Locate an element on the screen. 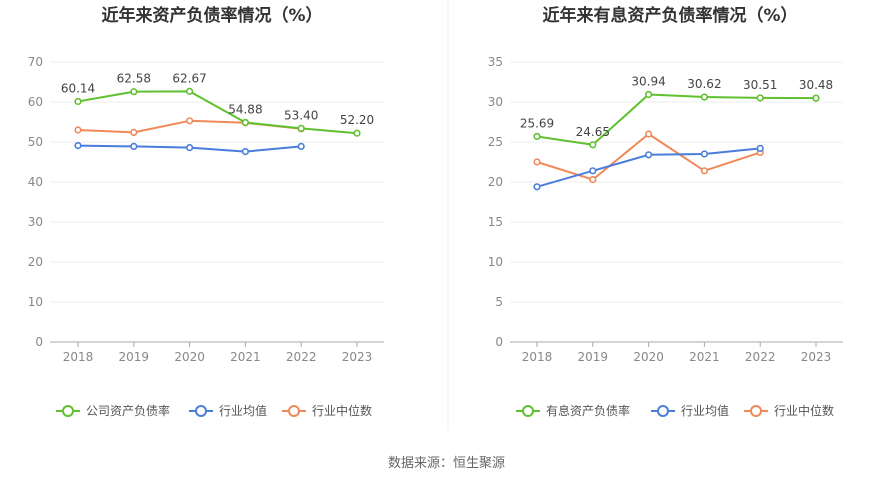 Image resolution: width=893 pixels, height=481 pixels. y-tick-label: 5 is located at coordinates (499, 302).